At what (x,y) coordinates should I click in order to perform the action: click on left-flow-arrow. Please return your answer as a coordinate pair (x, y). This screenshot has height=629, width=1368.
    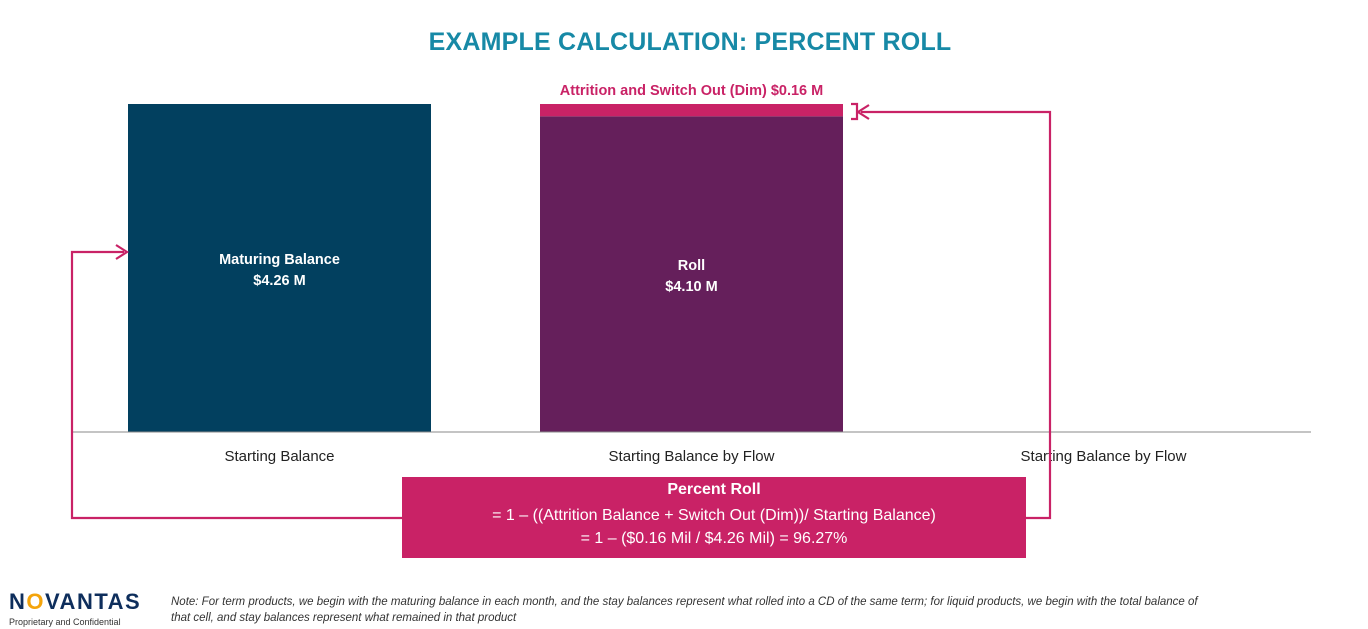
    Looking at the image, I should click on (236, 385).